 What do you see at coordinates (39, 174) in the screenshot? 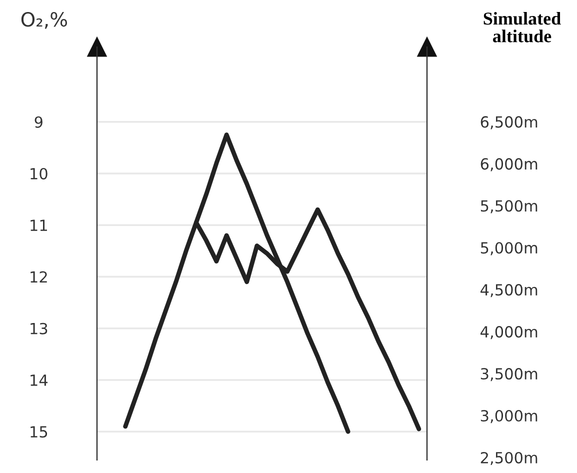
I see `y-tick-label: 10` at bounding box center [39, 174].